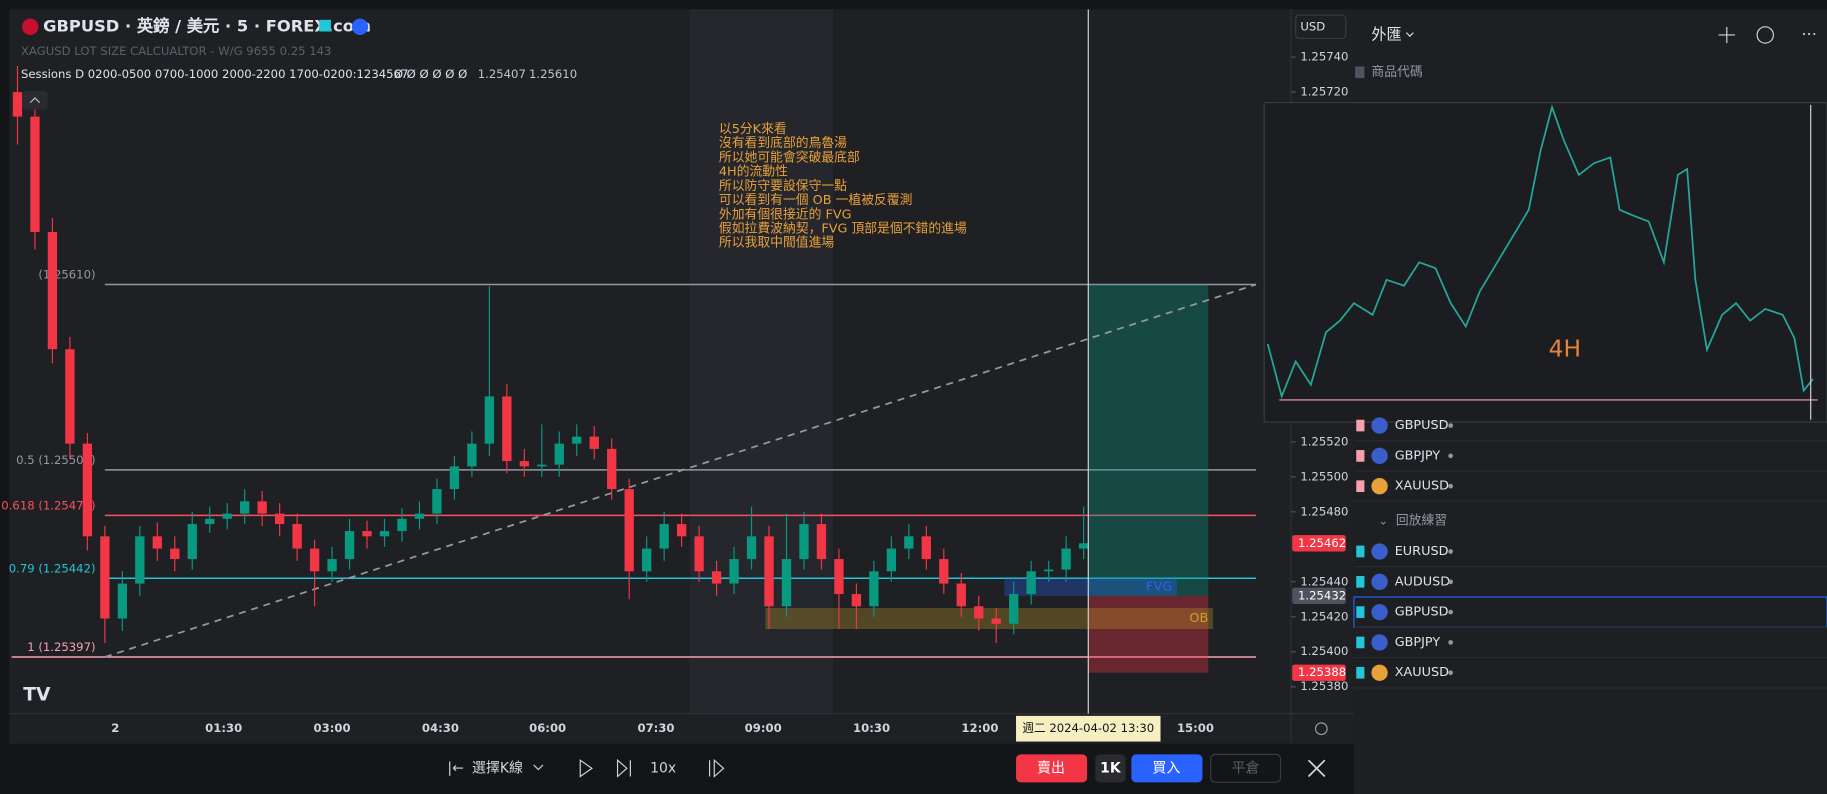  Describe the element at coordinates (35, 100) in the screenshot. I see `collapse-button` at that location.